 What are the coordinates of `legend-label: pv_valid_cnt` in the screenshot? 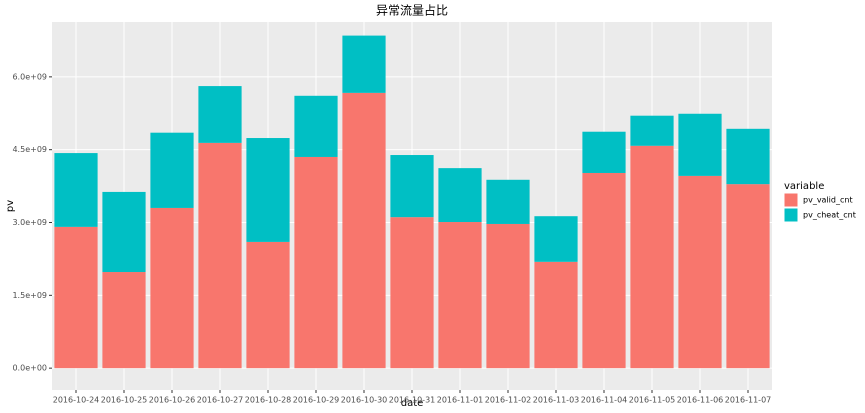 It's located at (828, 200).